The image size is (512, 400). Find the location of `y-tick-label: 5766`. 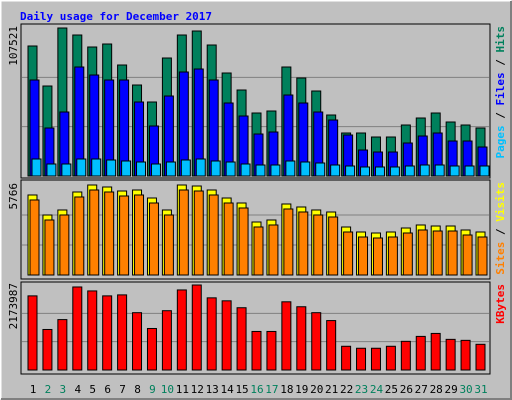

y-tick-label: 5766 is located at coordinates (13, 196).